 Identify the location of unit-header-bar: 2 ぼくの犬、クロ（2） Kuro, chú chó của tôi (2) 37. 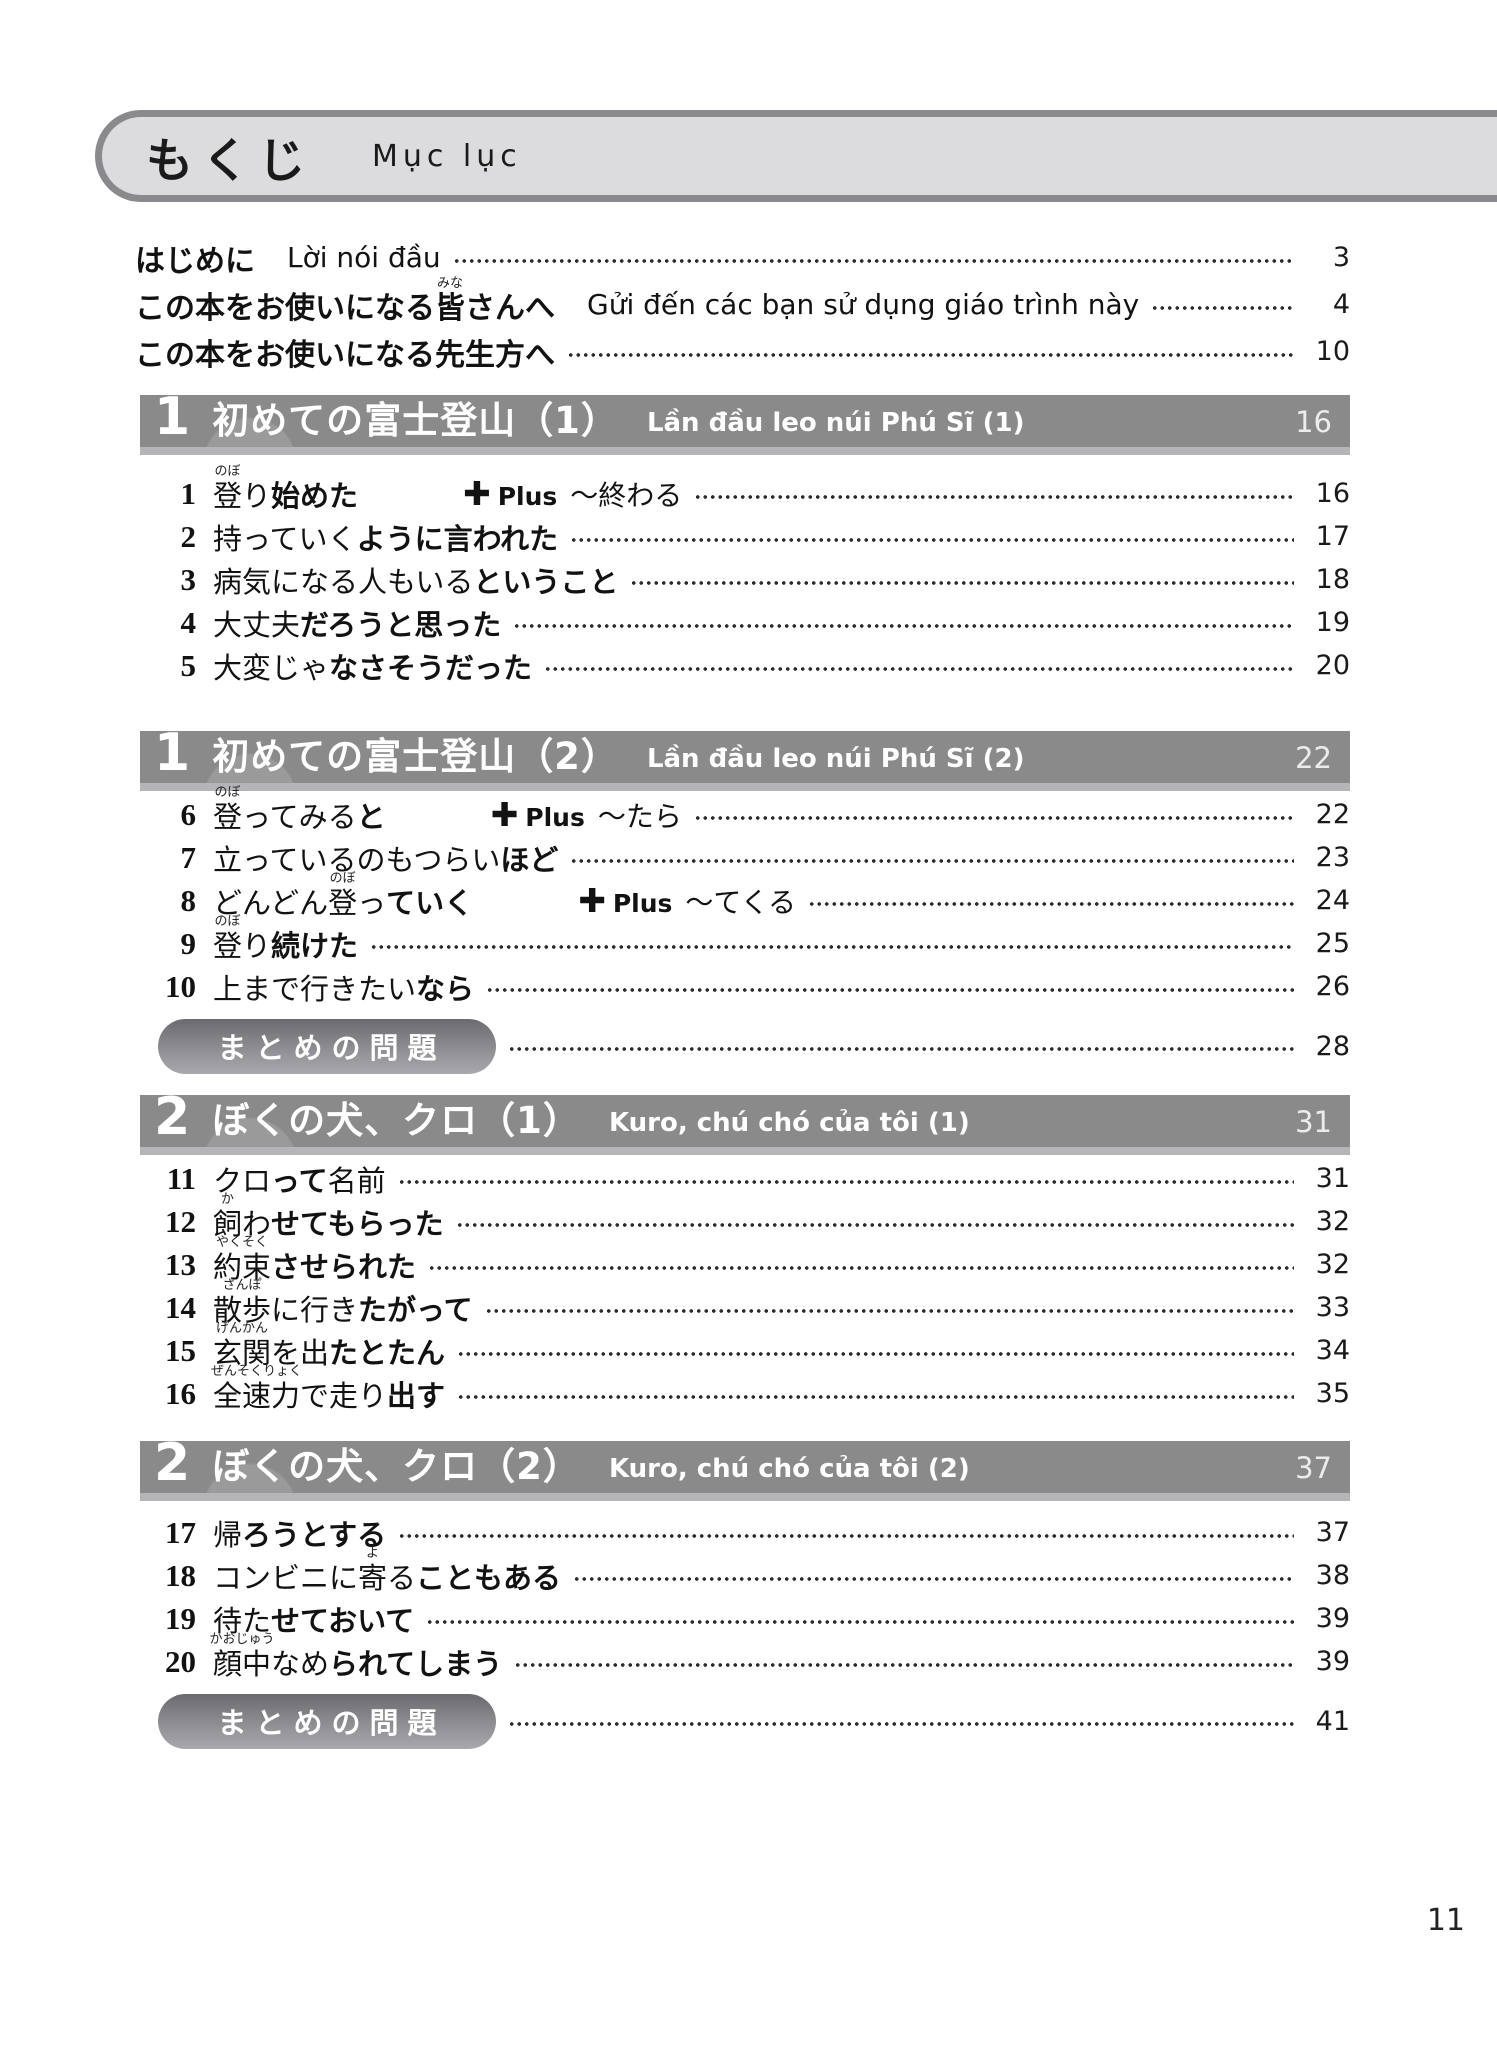
(745, 1469).